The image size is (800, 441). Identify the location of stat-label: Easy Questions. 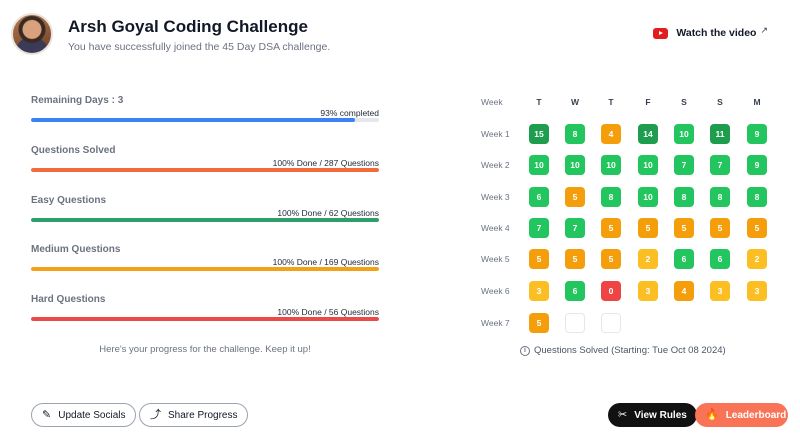
(69, 200).